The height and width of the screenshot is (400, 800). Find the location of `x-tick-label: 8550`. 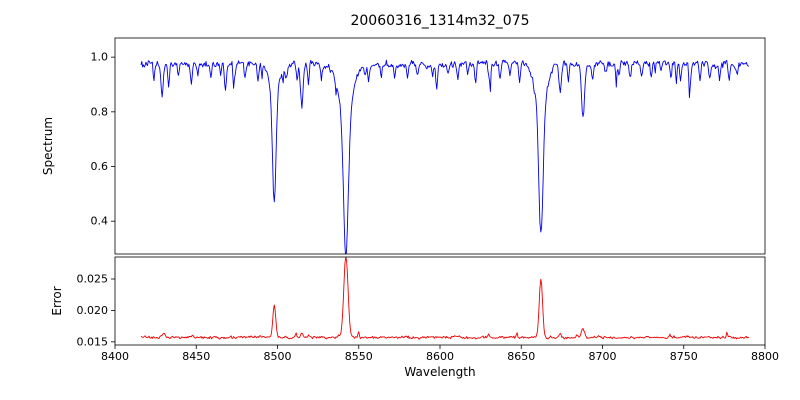

x-tick-label: 8550 is located at coordinates (359, 356).